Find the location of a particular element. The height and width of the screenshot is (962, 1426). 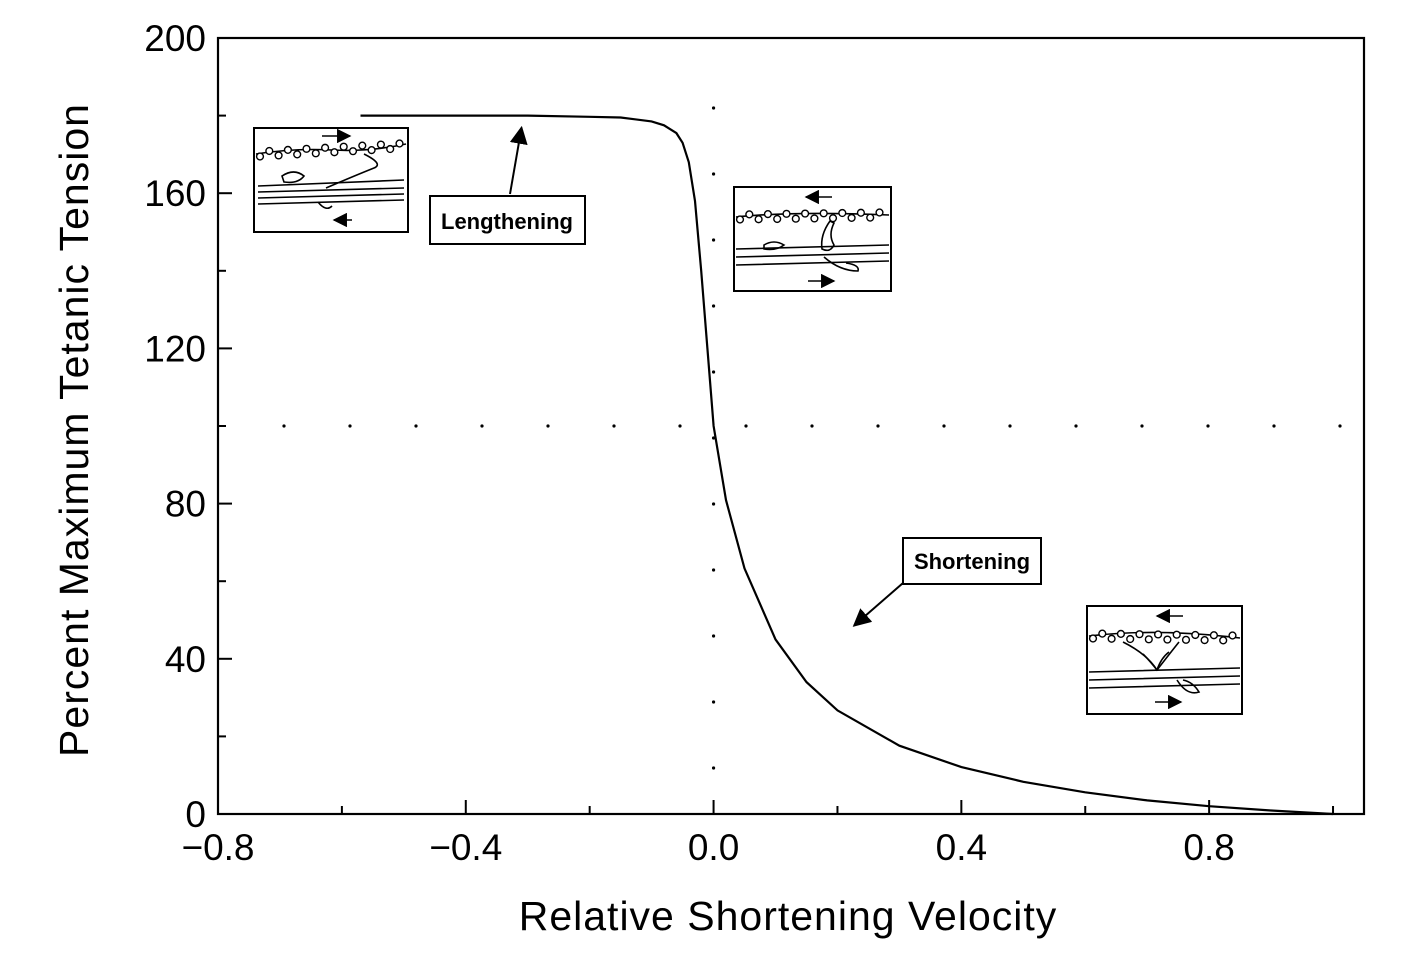

shortening-annotation: Shortening is located at coordinates (947, 582).